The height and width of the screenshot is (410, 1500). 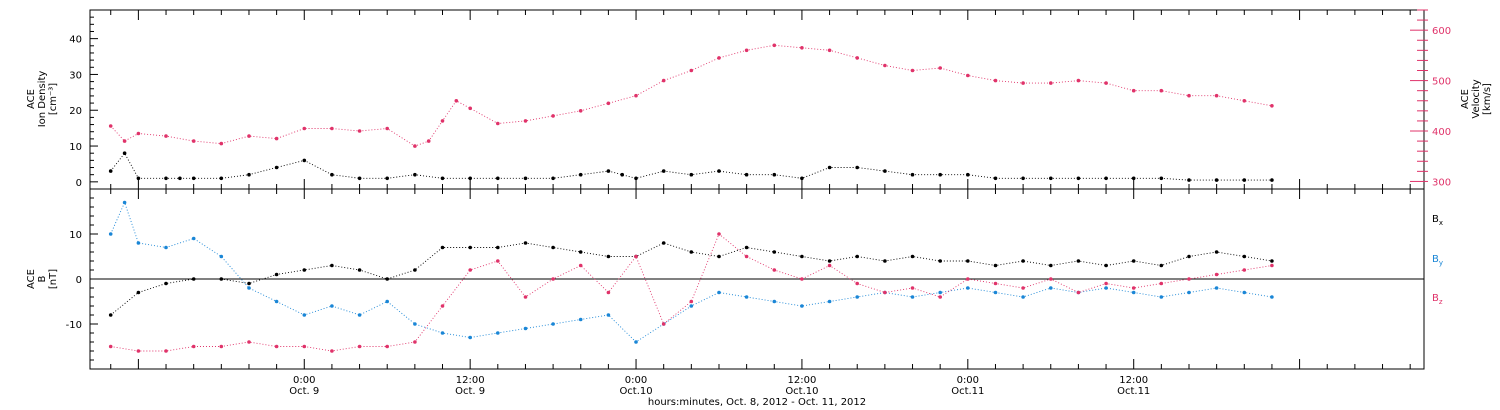 What do you see at coordinates (42, 278) in the screenshot?
I see `bottom-ylabel-line2: B` at bounding box center [42, 278].